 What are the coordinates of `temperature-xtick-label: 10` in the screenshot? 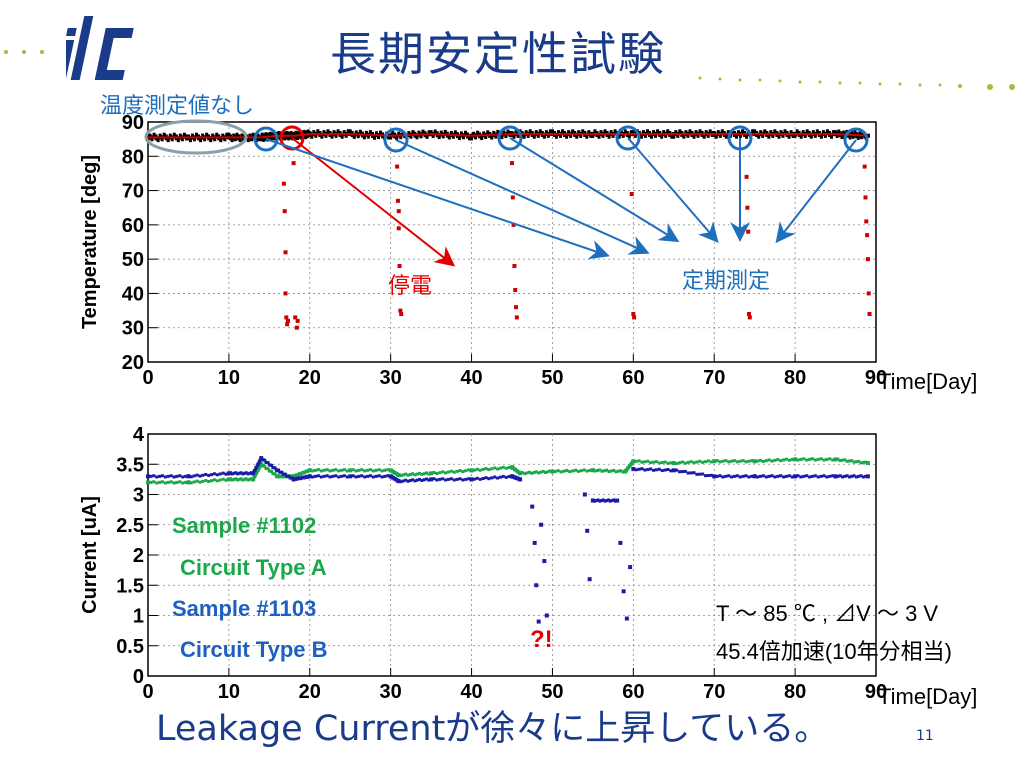 It's located at (229, 378).